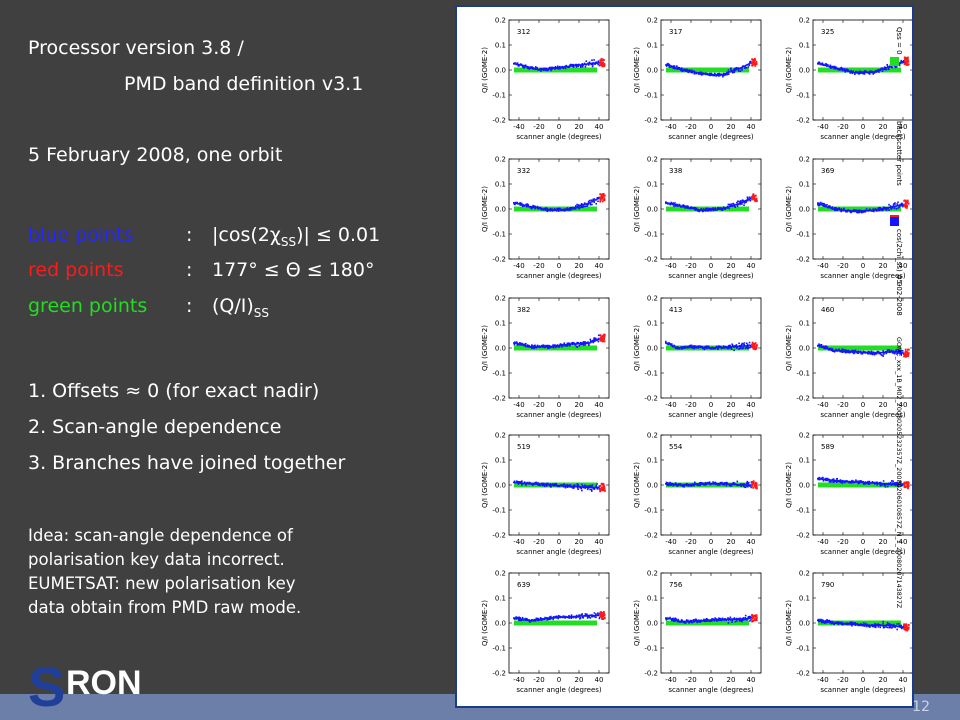 The width and height of the screenshot is (960, 720). I want to click on side-legend-label: backscatter points, so click(899, 153).